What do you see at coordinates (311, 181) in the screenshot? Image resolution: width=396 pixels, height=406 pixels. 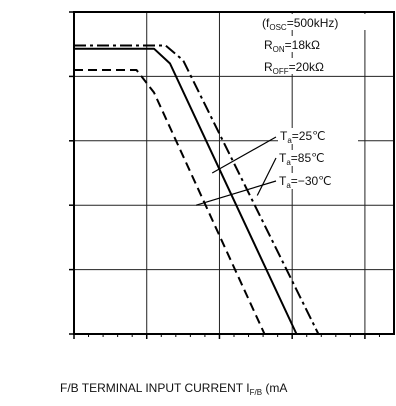 I see `series-label-2-tail: =−30℃` at bounding box center [311, 181].